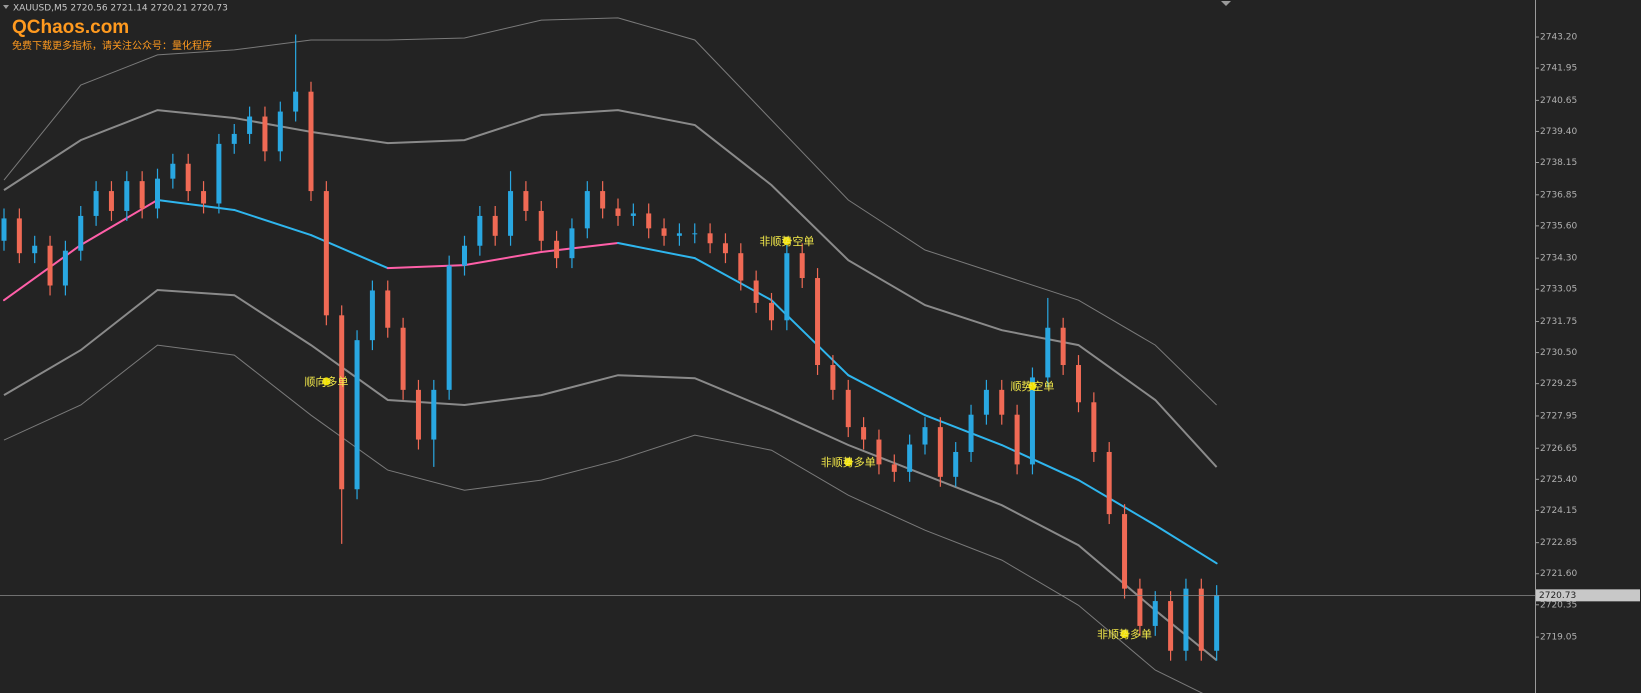  Describe the element at coordinates (1558, 163) in the screenshot. I see `y-tick-label: 2738.15` at that location.